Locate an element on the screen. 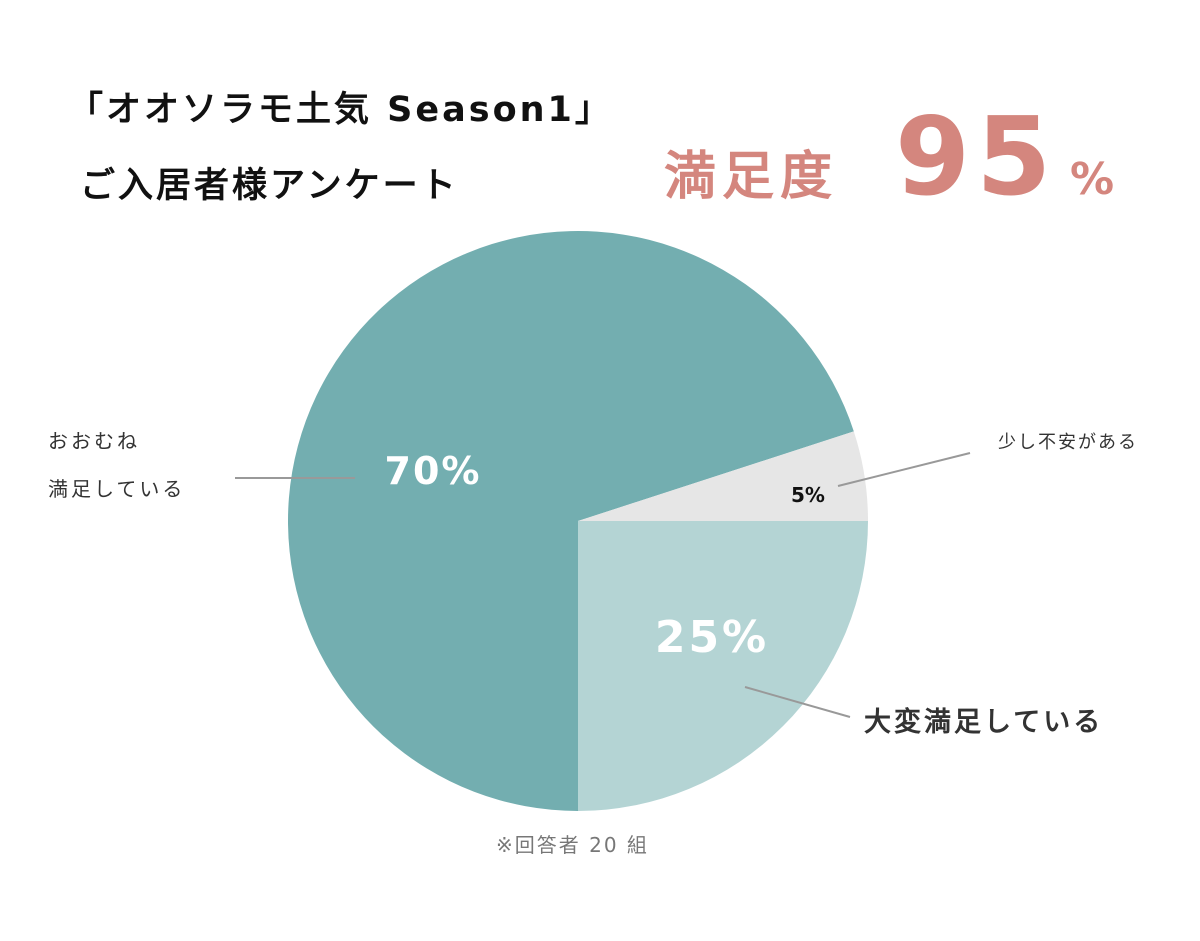 The height and width of the screenshot is (941, 1200). data-label-very-satisfied: 25% is located at coordinates (712, 637).